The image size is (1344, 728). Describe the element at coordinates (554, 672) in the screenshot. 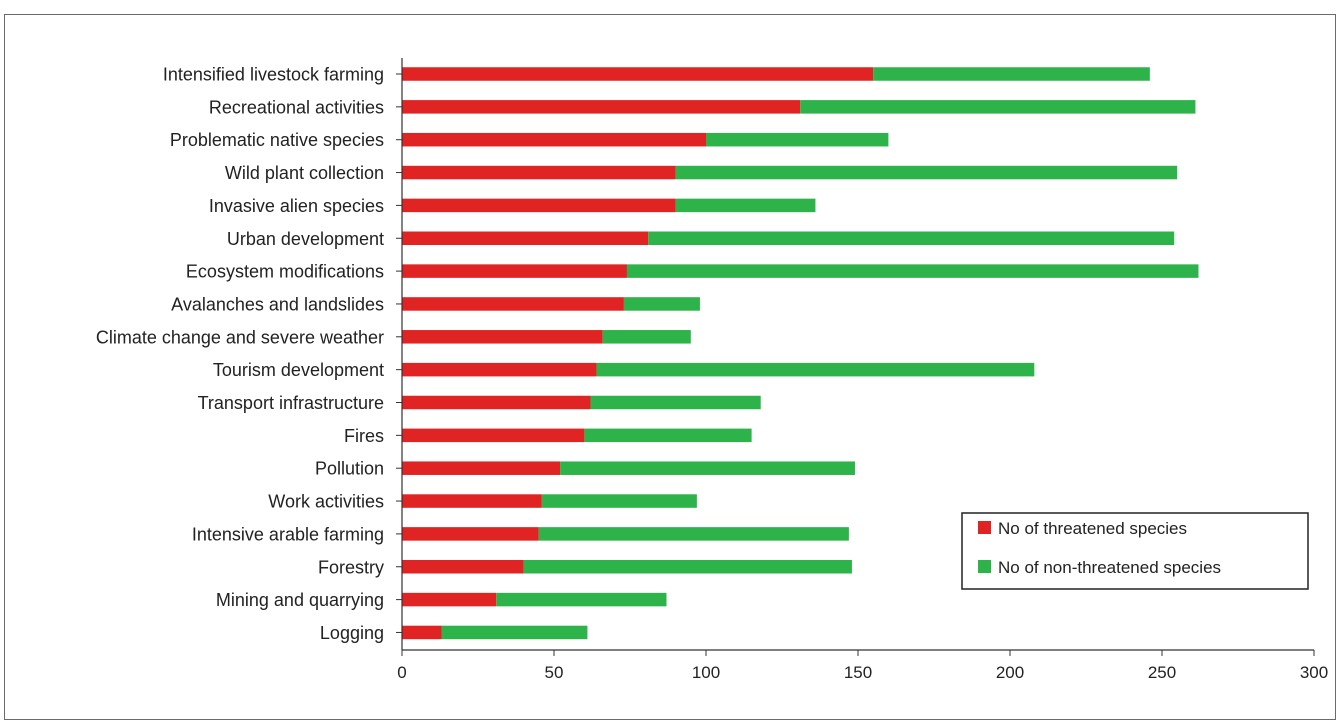

I see `x-tick-label: 50` at that location.